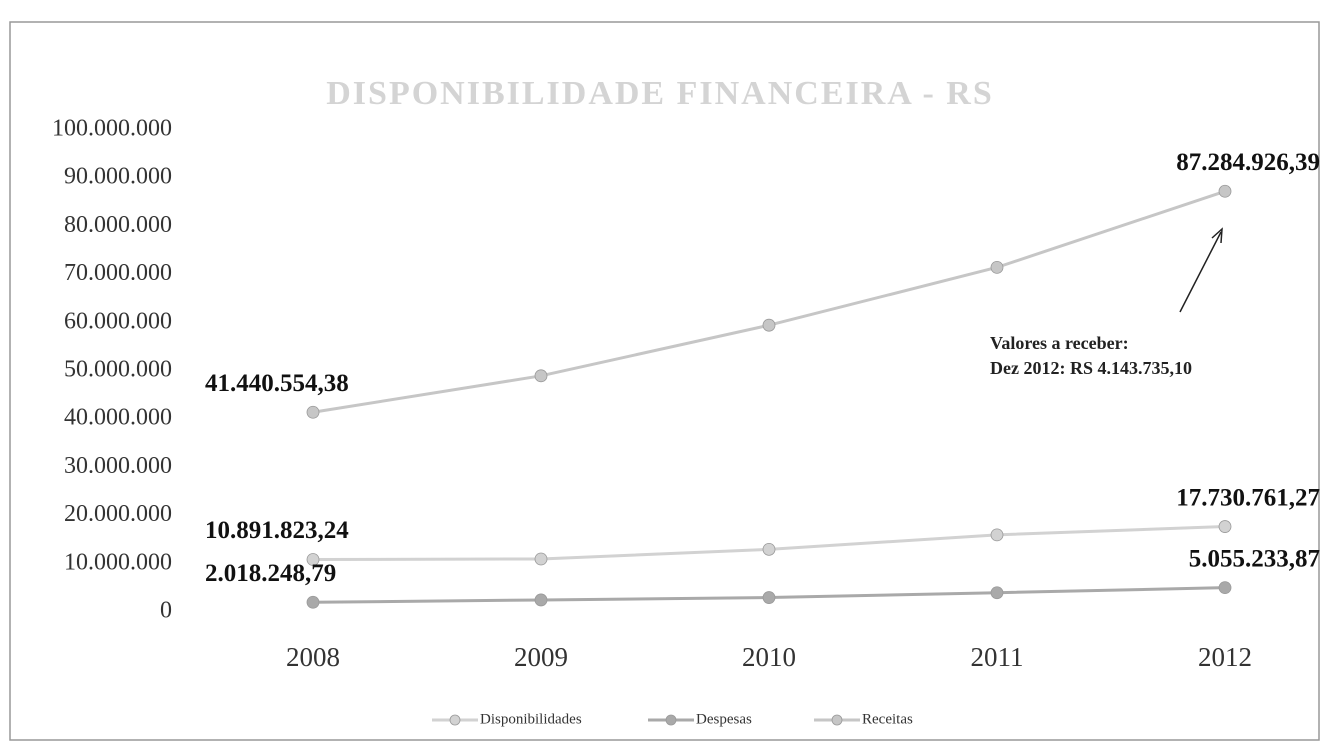 This screenshot has width=1329, height=749. What do you see at coordinates (1254, 558) in the screenshot?
I see `data-label: 5.055.233,87` at bounding box center [1254, 558].